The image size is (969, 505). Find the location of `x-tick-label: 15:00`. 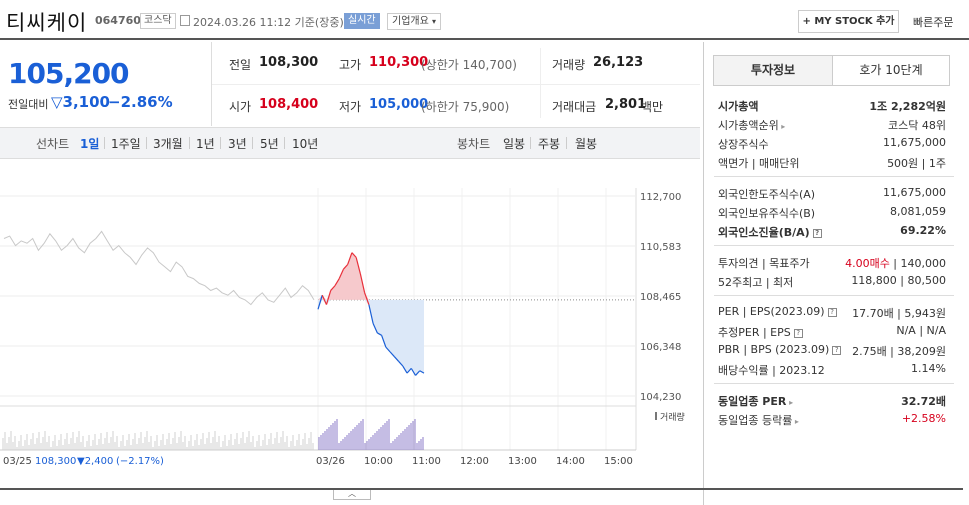

x-tick-label: 15:00 is located at coordinates (618, 461).